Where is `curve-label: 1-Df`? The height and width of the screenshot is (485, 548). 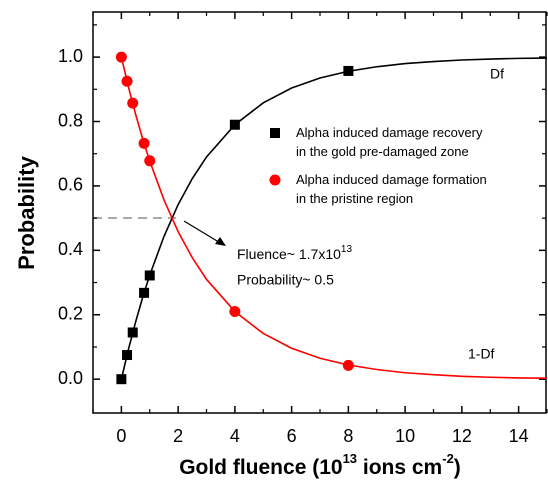
curve-label: 1-Df is located at coordinates (481, 354).